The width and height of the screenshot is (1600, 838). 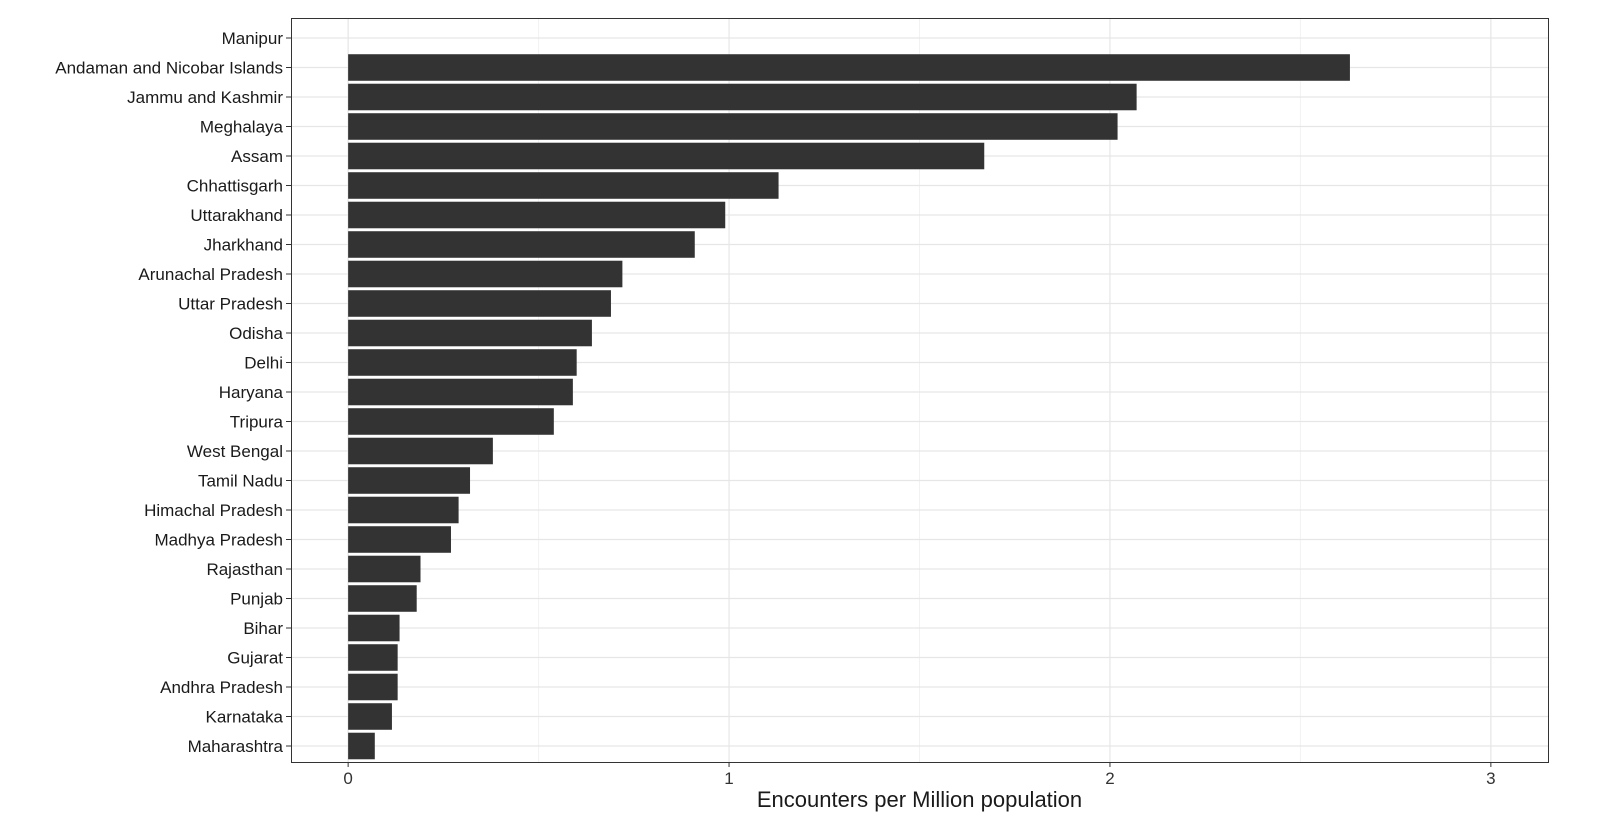 What do you see at coordinates (221, 687) in the screenshot?
I see `y-tick-label: Andhra Pradesh` at bounding box center [221, 687].